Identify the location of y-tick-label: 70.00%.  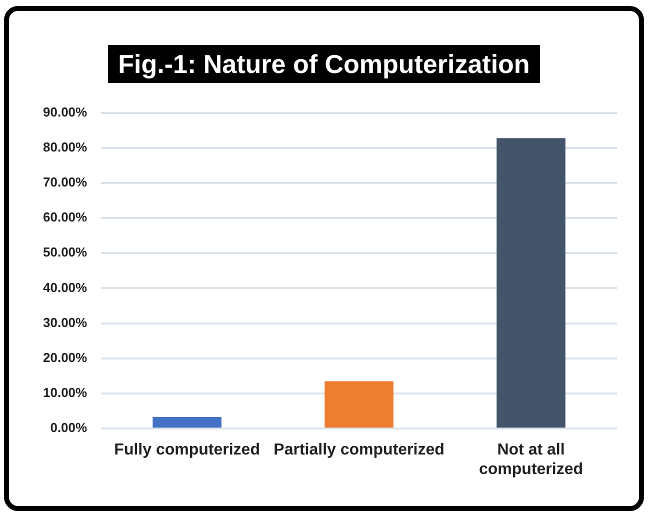
(65, 182).